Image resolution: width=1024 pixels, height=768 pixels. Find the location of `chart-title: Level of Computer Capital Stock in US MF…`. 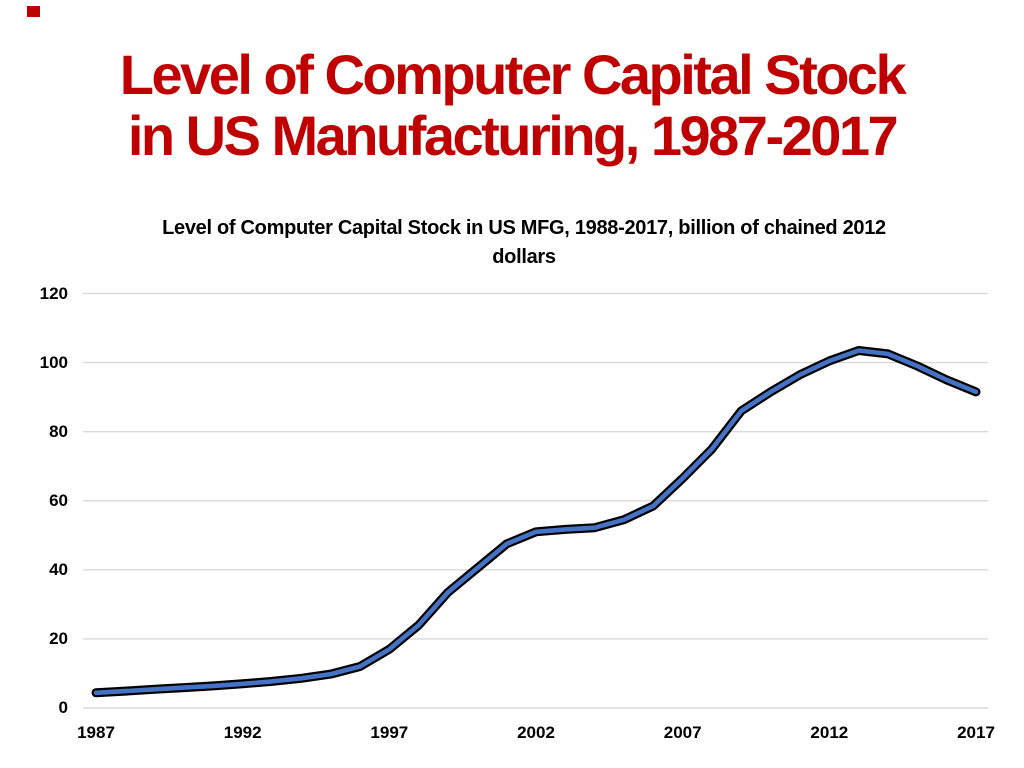

chart-title: Level of Computer Capital Stock in US MF… is located at coordinates (518, 243).